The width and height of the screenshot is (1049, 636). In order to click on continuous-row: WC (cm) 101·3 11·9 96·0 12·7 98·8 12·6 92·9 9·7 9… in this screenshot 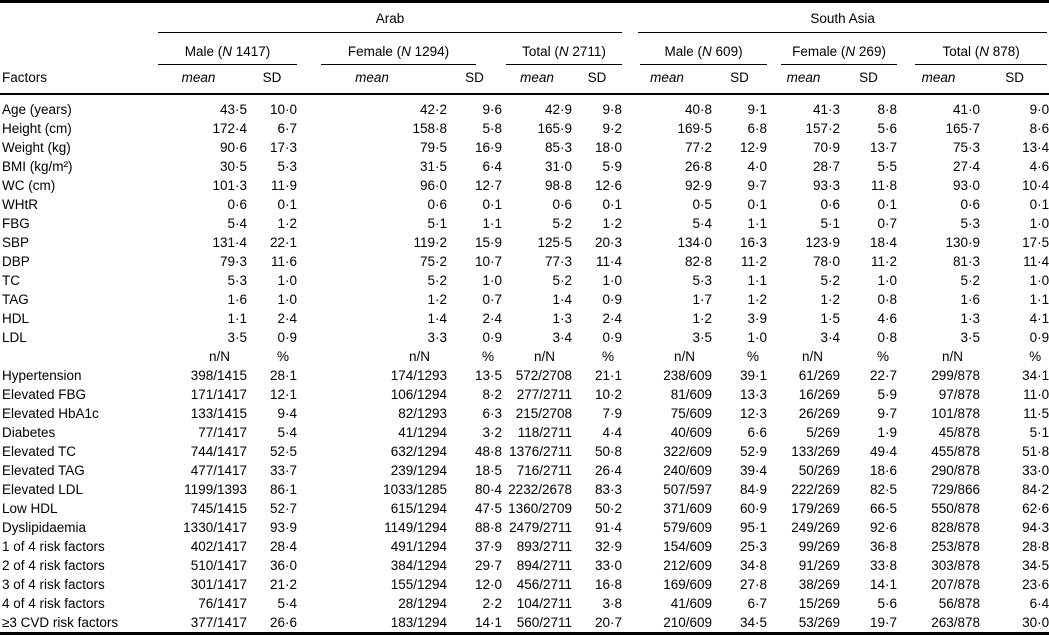, I will do `click(524, 185)`.